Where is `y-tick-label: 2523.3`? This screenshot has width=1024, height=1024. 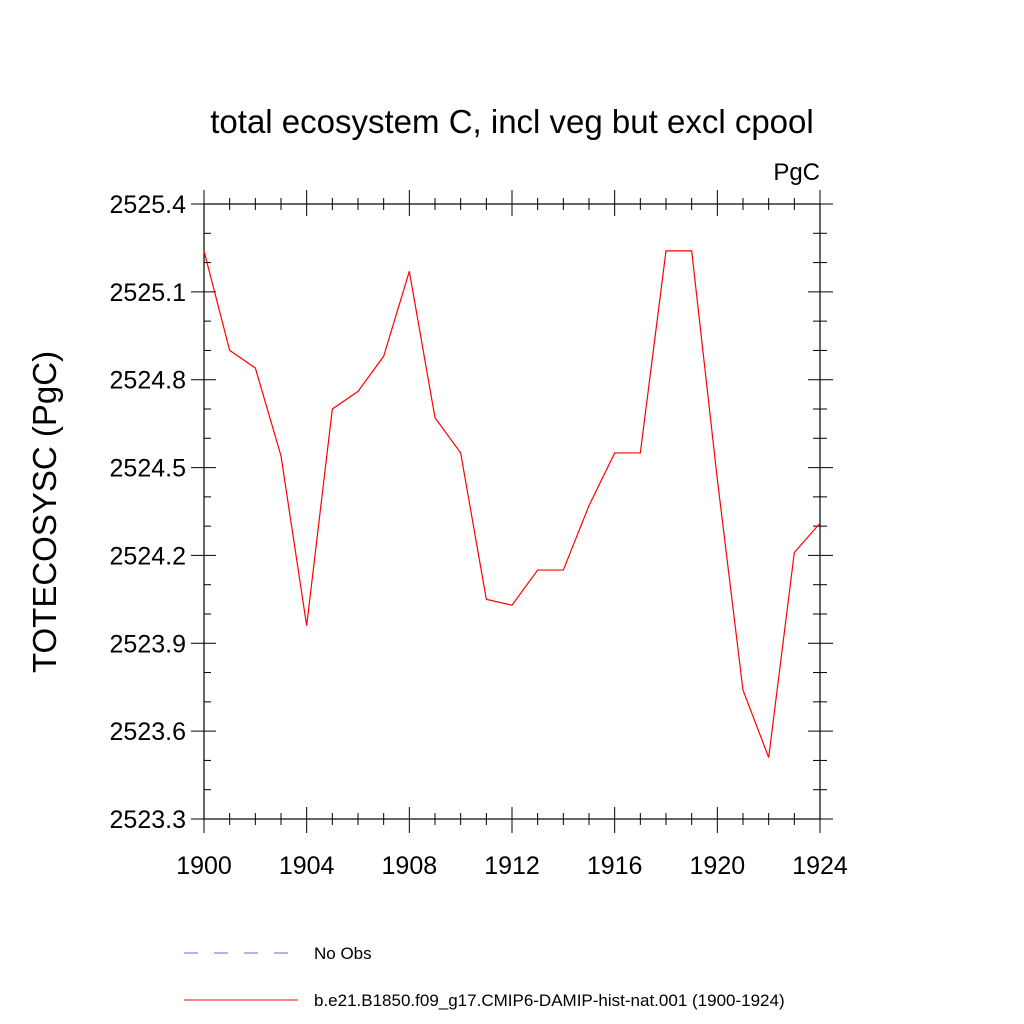 y-tick-label: 2523.3 is located at coordinates (148, 820).